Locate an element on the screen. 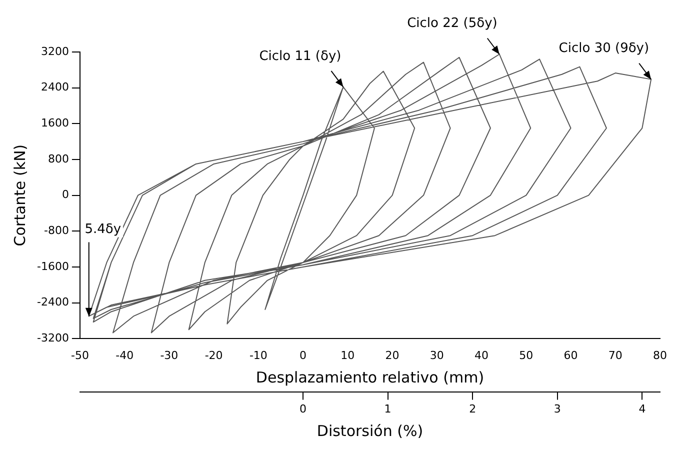 Image resolution: width=682 pixels, height=453 pixels. y-tick-label: -800 is located at coordinates (56, 230).